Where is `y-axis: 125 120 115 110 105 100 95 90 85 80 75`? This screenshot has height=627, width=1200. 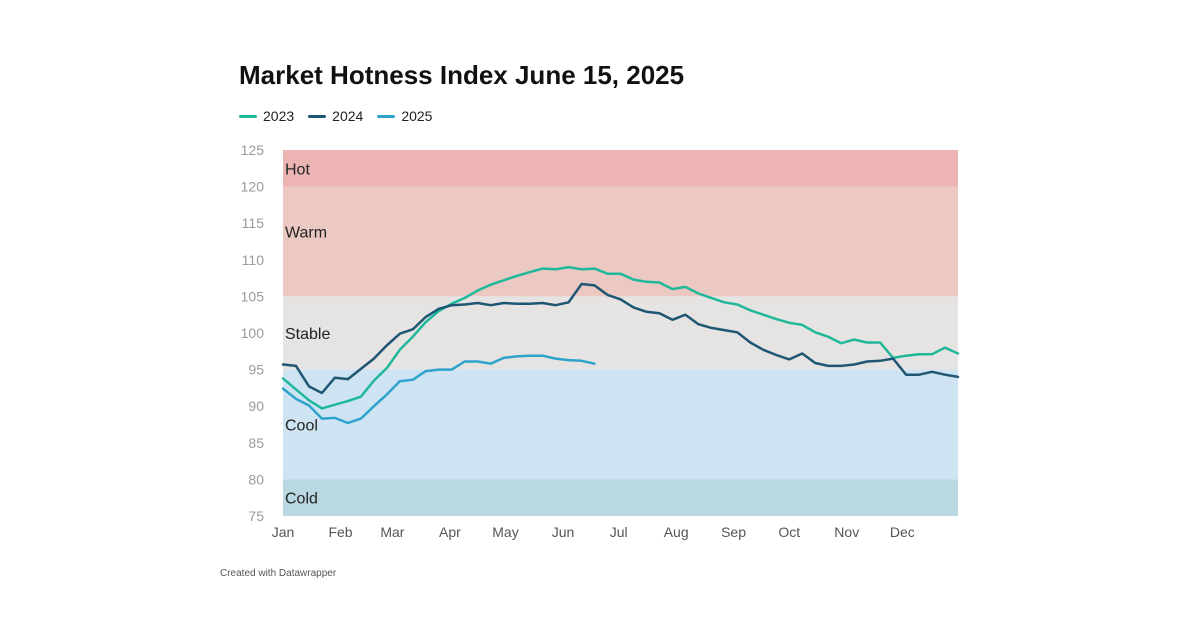
y-axis: 125 120 115 110 105 100 95 90 85 80 75 is located at coordinates (253, 333).